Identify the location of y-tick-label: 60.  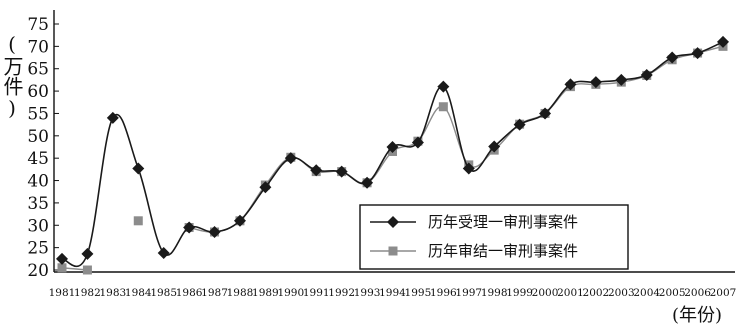
(38, 92).